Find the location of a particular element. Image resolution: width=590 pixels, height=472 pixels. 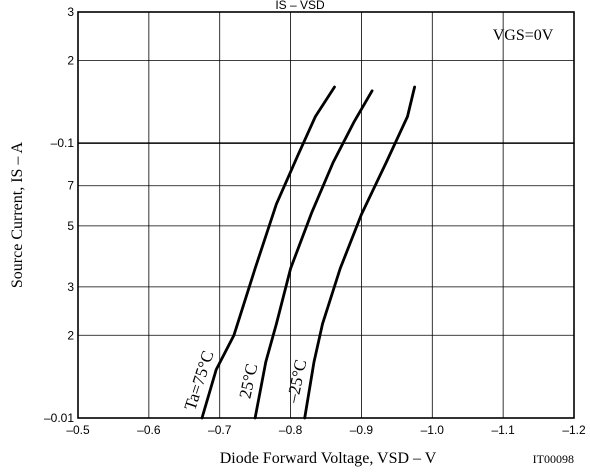

figure-code: IT00098 is located at coordinates (553, 459).